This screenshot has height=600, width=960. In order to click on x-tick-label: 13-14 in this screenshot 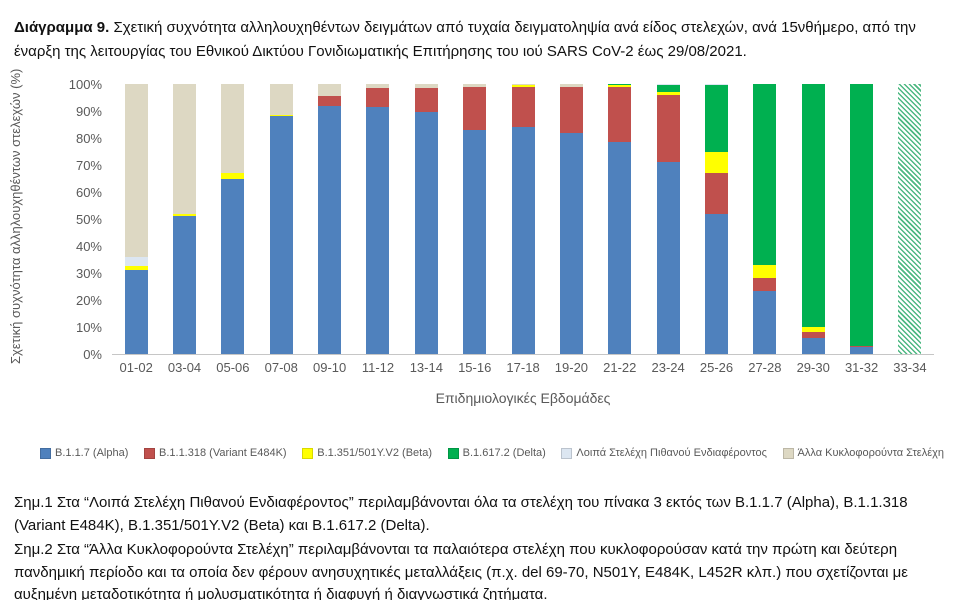, I will do `click(426, 367)`.